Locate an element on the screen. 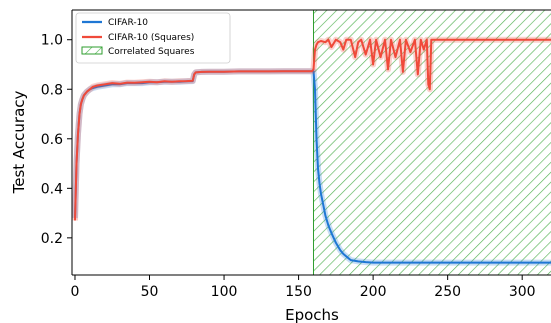 Image resolution: width=551 pixels, height=323 pixels. x-axis-label: Epochs is located at coordinates (312, 314).